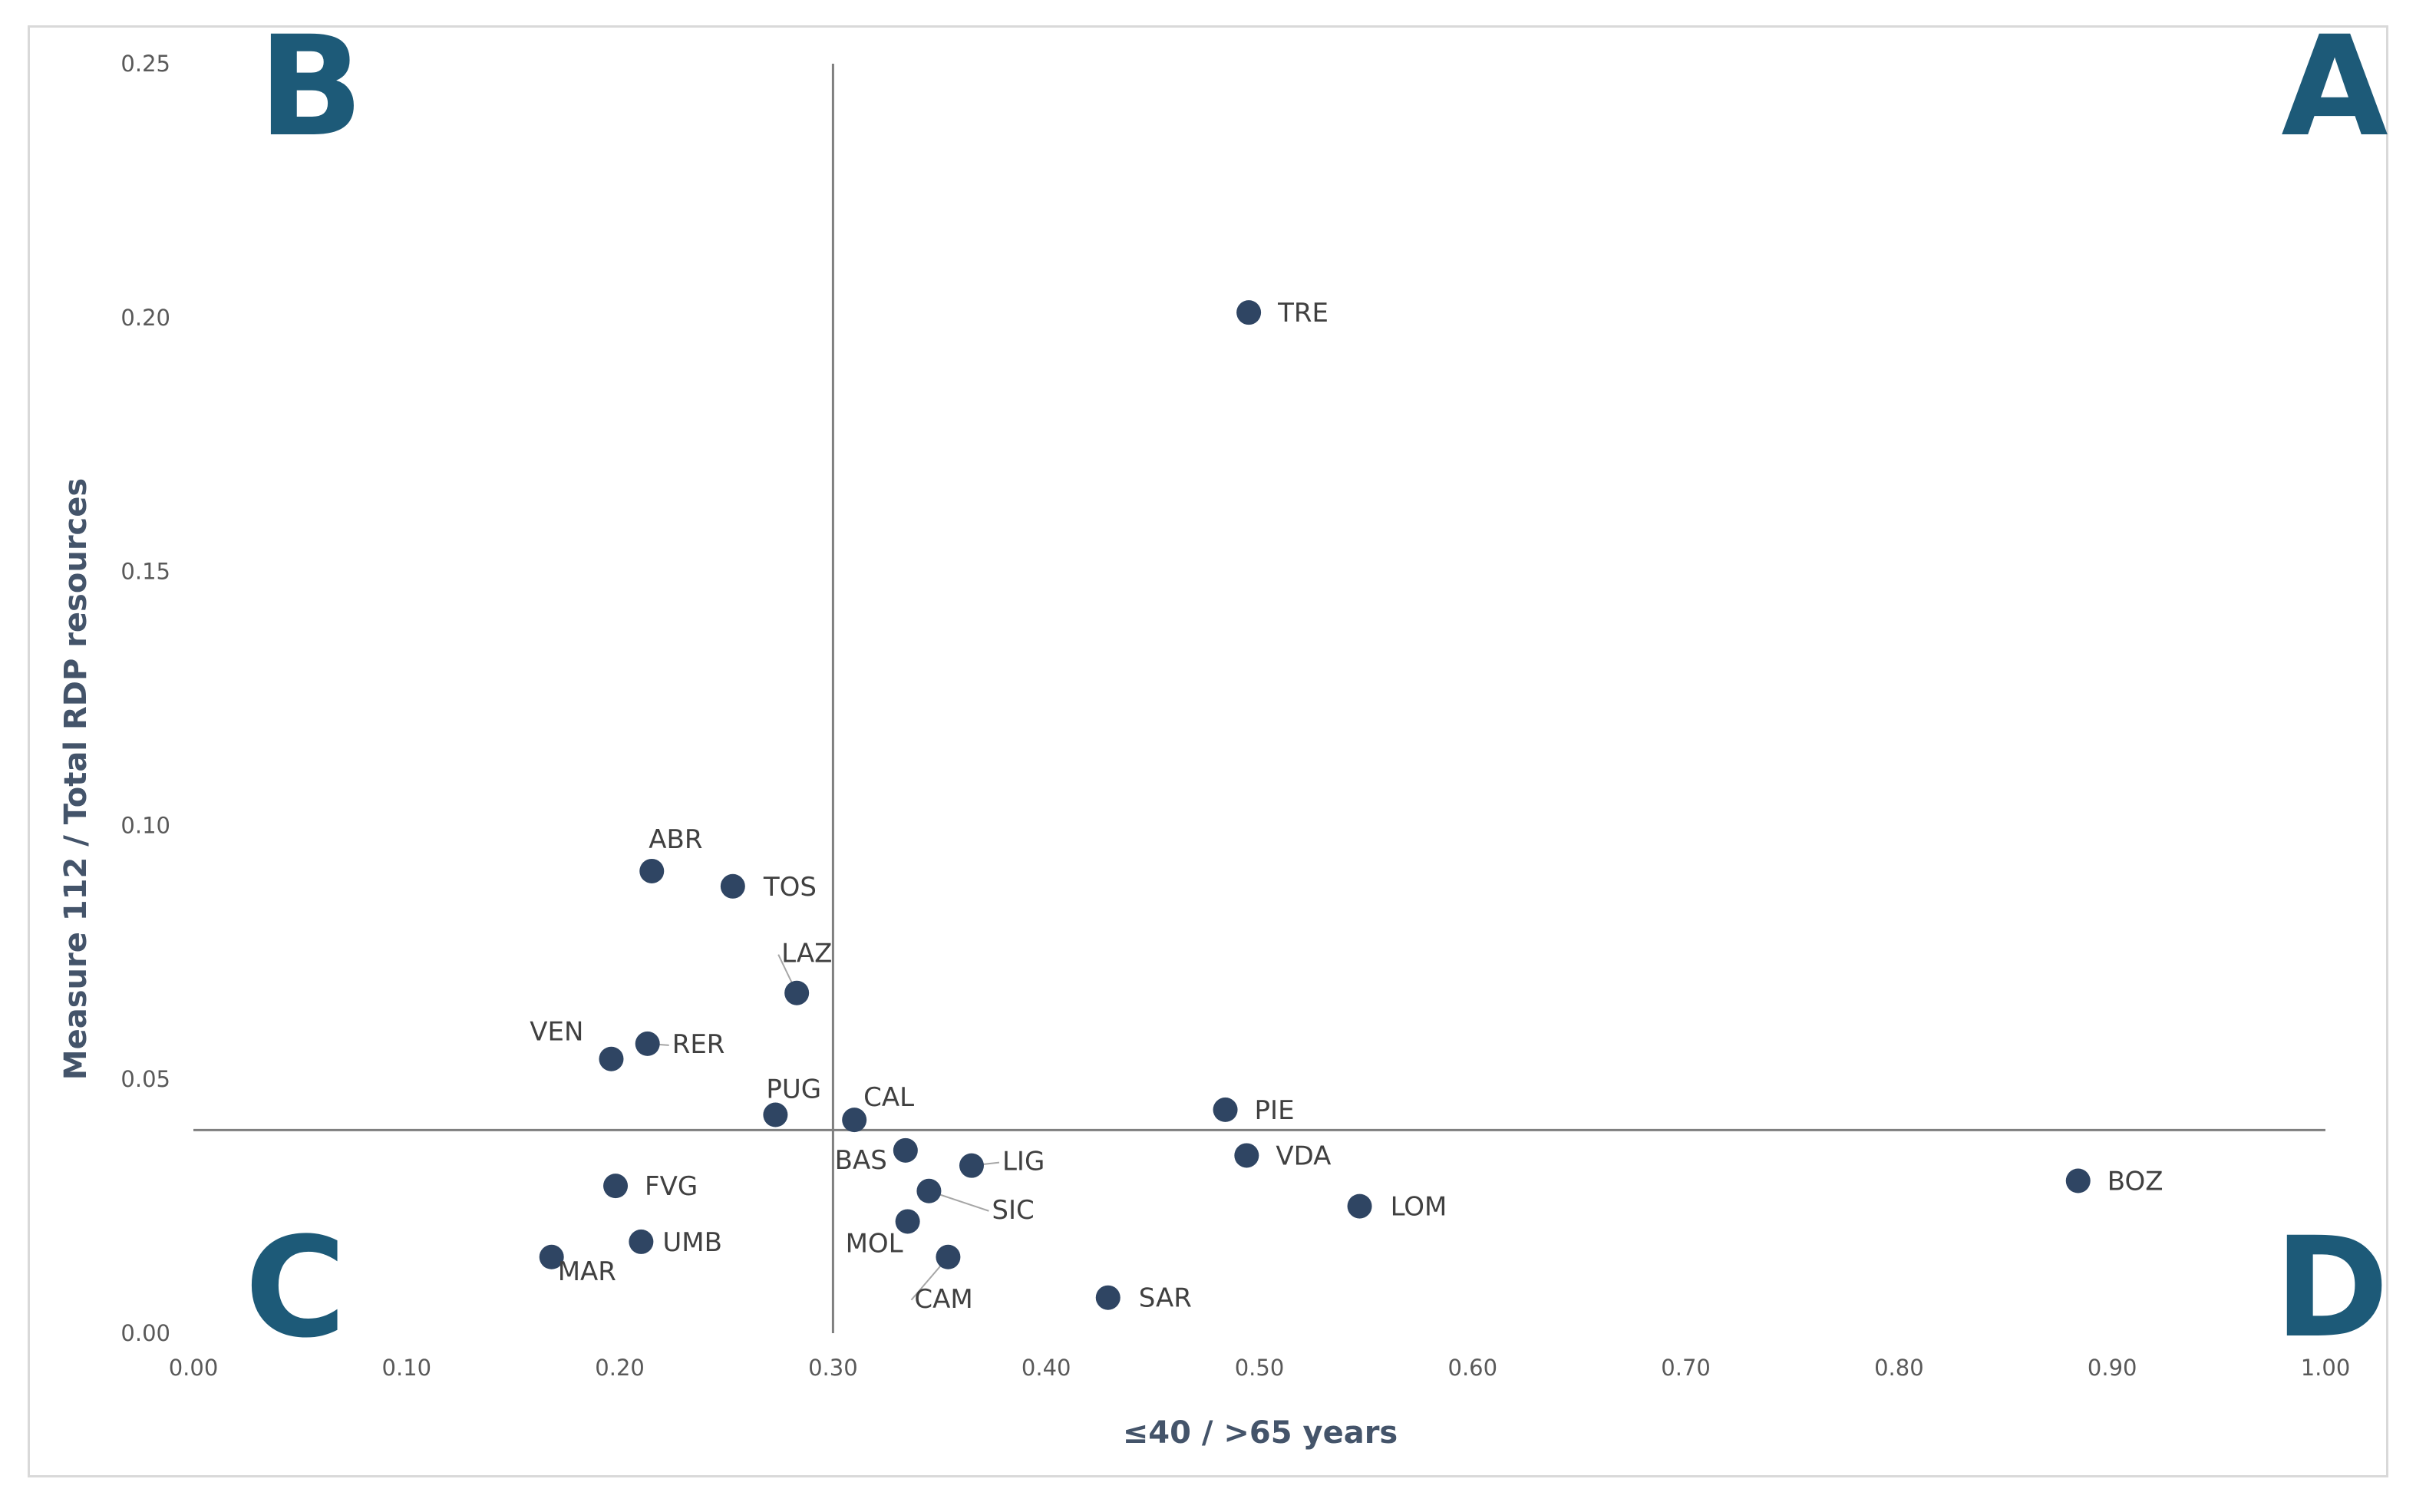 Image resolution: width=2416 pixels, height=1512 pixels. I want to click on point-label-ven: VEN, so click(557, 1033).